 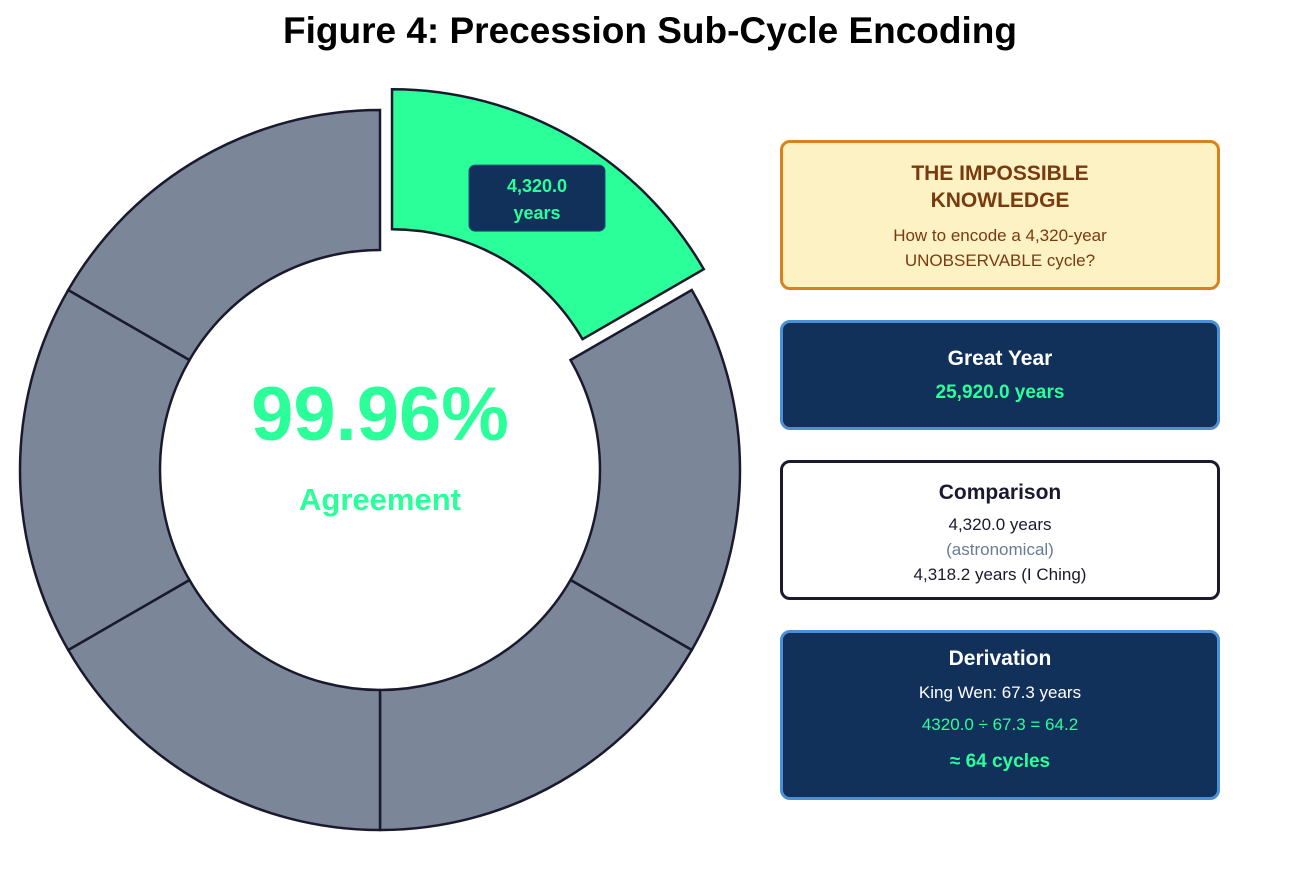 I want to click on segment-label-box, so click(x=537, y=198).